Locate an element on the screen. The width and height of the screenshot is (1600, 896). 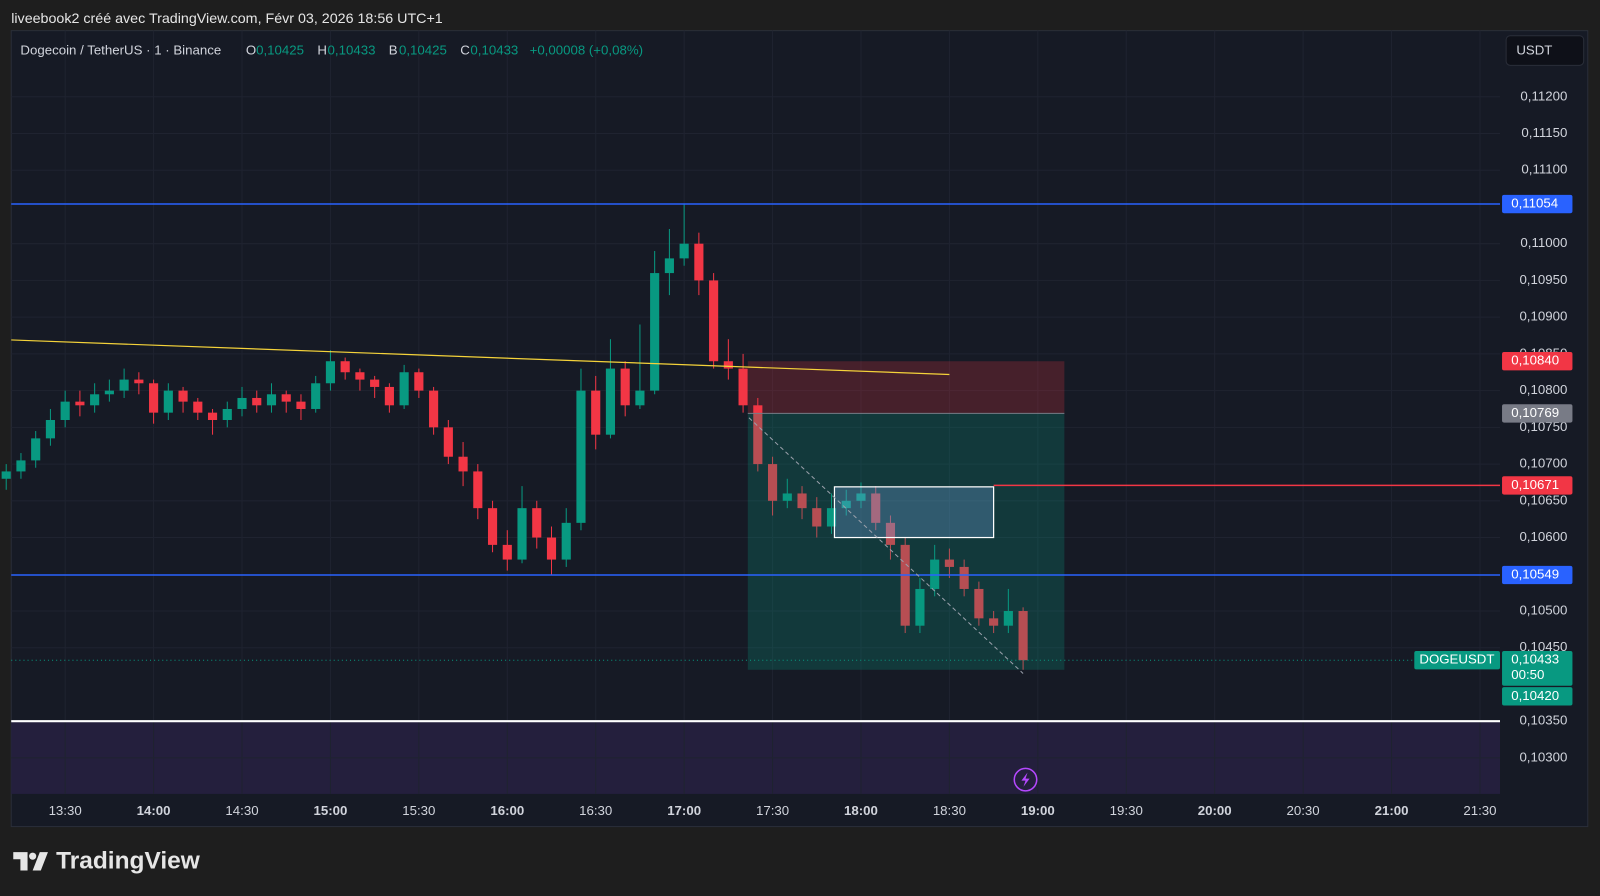
x-tick-label: 14:00 is located at coordinates (154, 810).